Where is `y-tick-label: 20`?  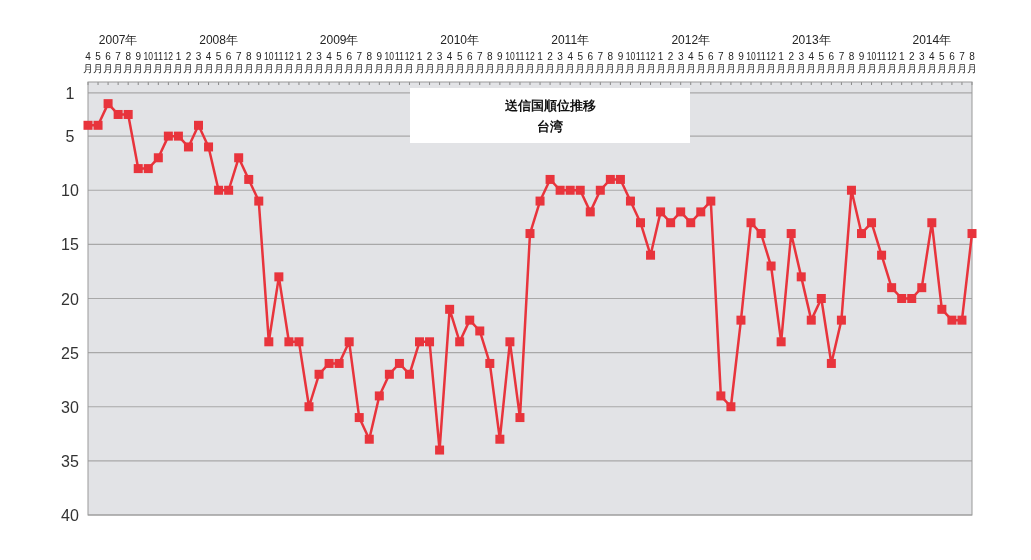 y-tick-label: 20 is located at coordinates (70, 299).